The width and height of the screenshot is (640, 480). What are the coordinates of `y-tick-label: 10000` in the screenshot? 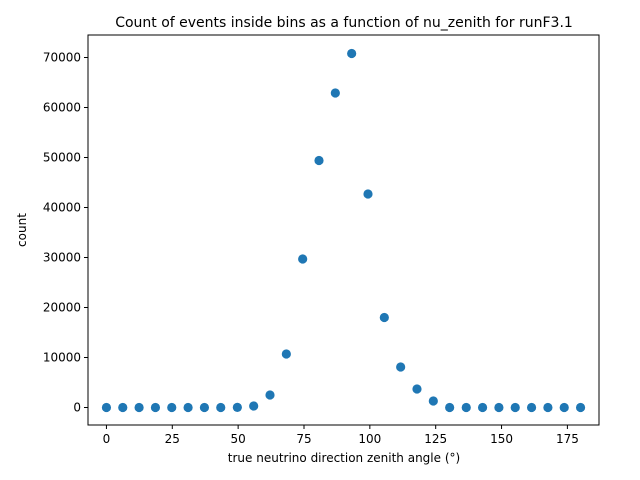 It's located at (62, 358).